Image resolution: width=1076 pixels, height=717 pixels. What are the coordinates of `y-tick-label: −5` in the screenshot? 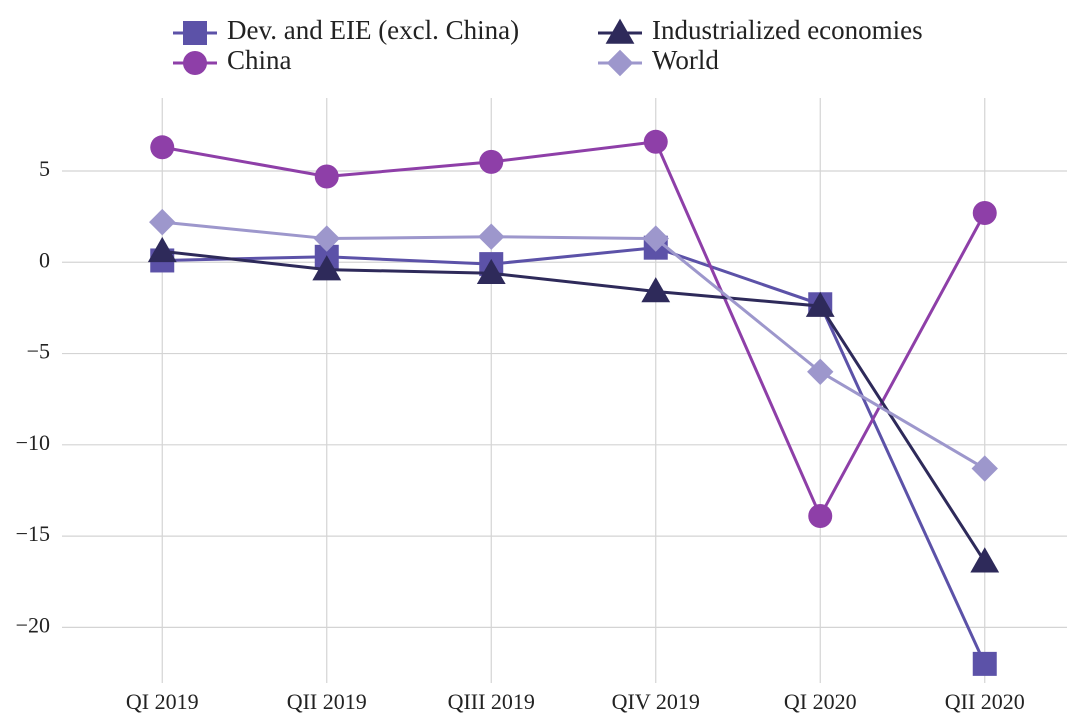 It's located at (38, 351).